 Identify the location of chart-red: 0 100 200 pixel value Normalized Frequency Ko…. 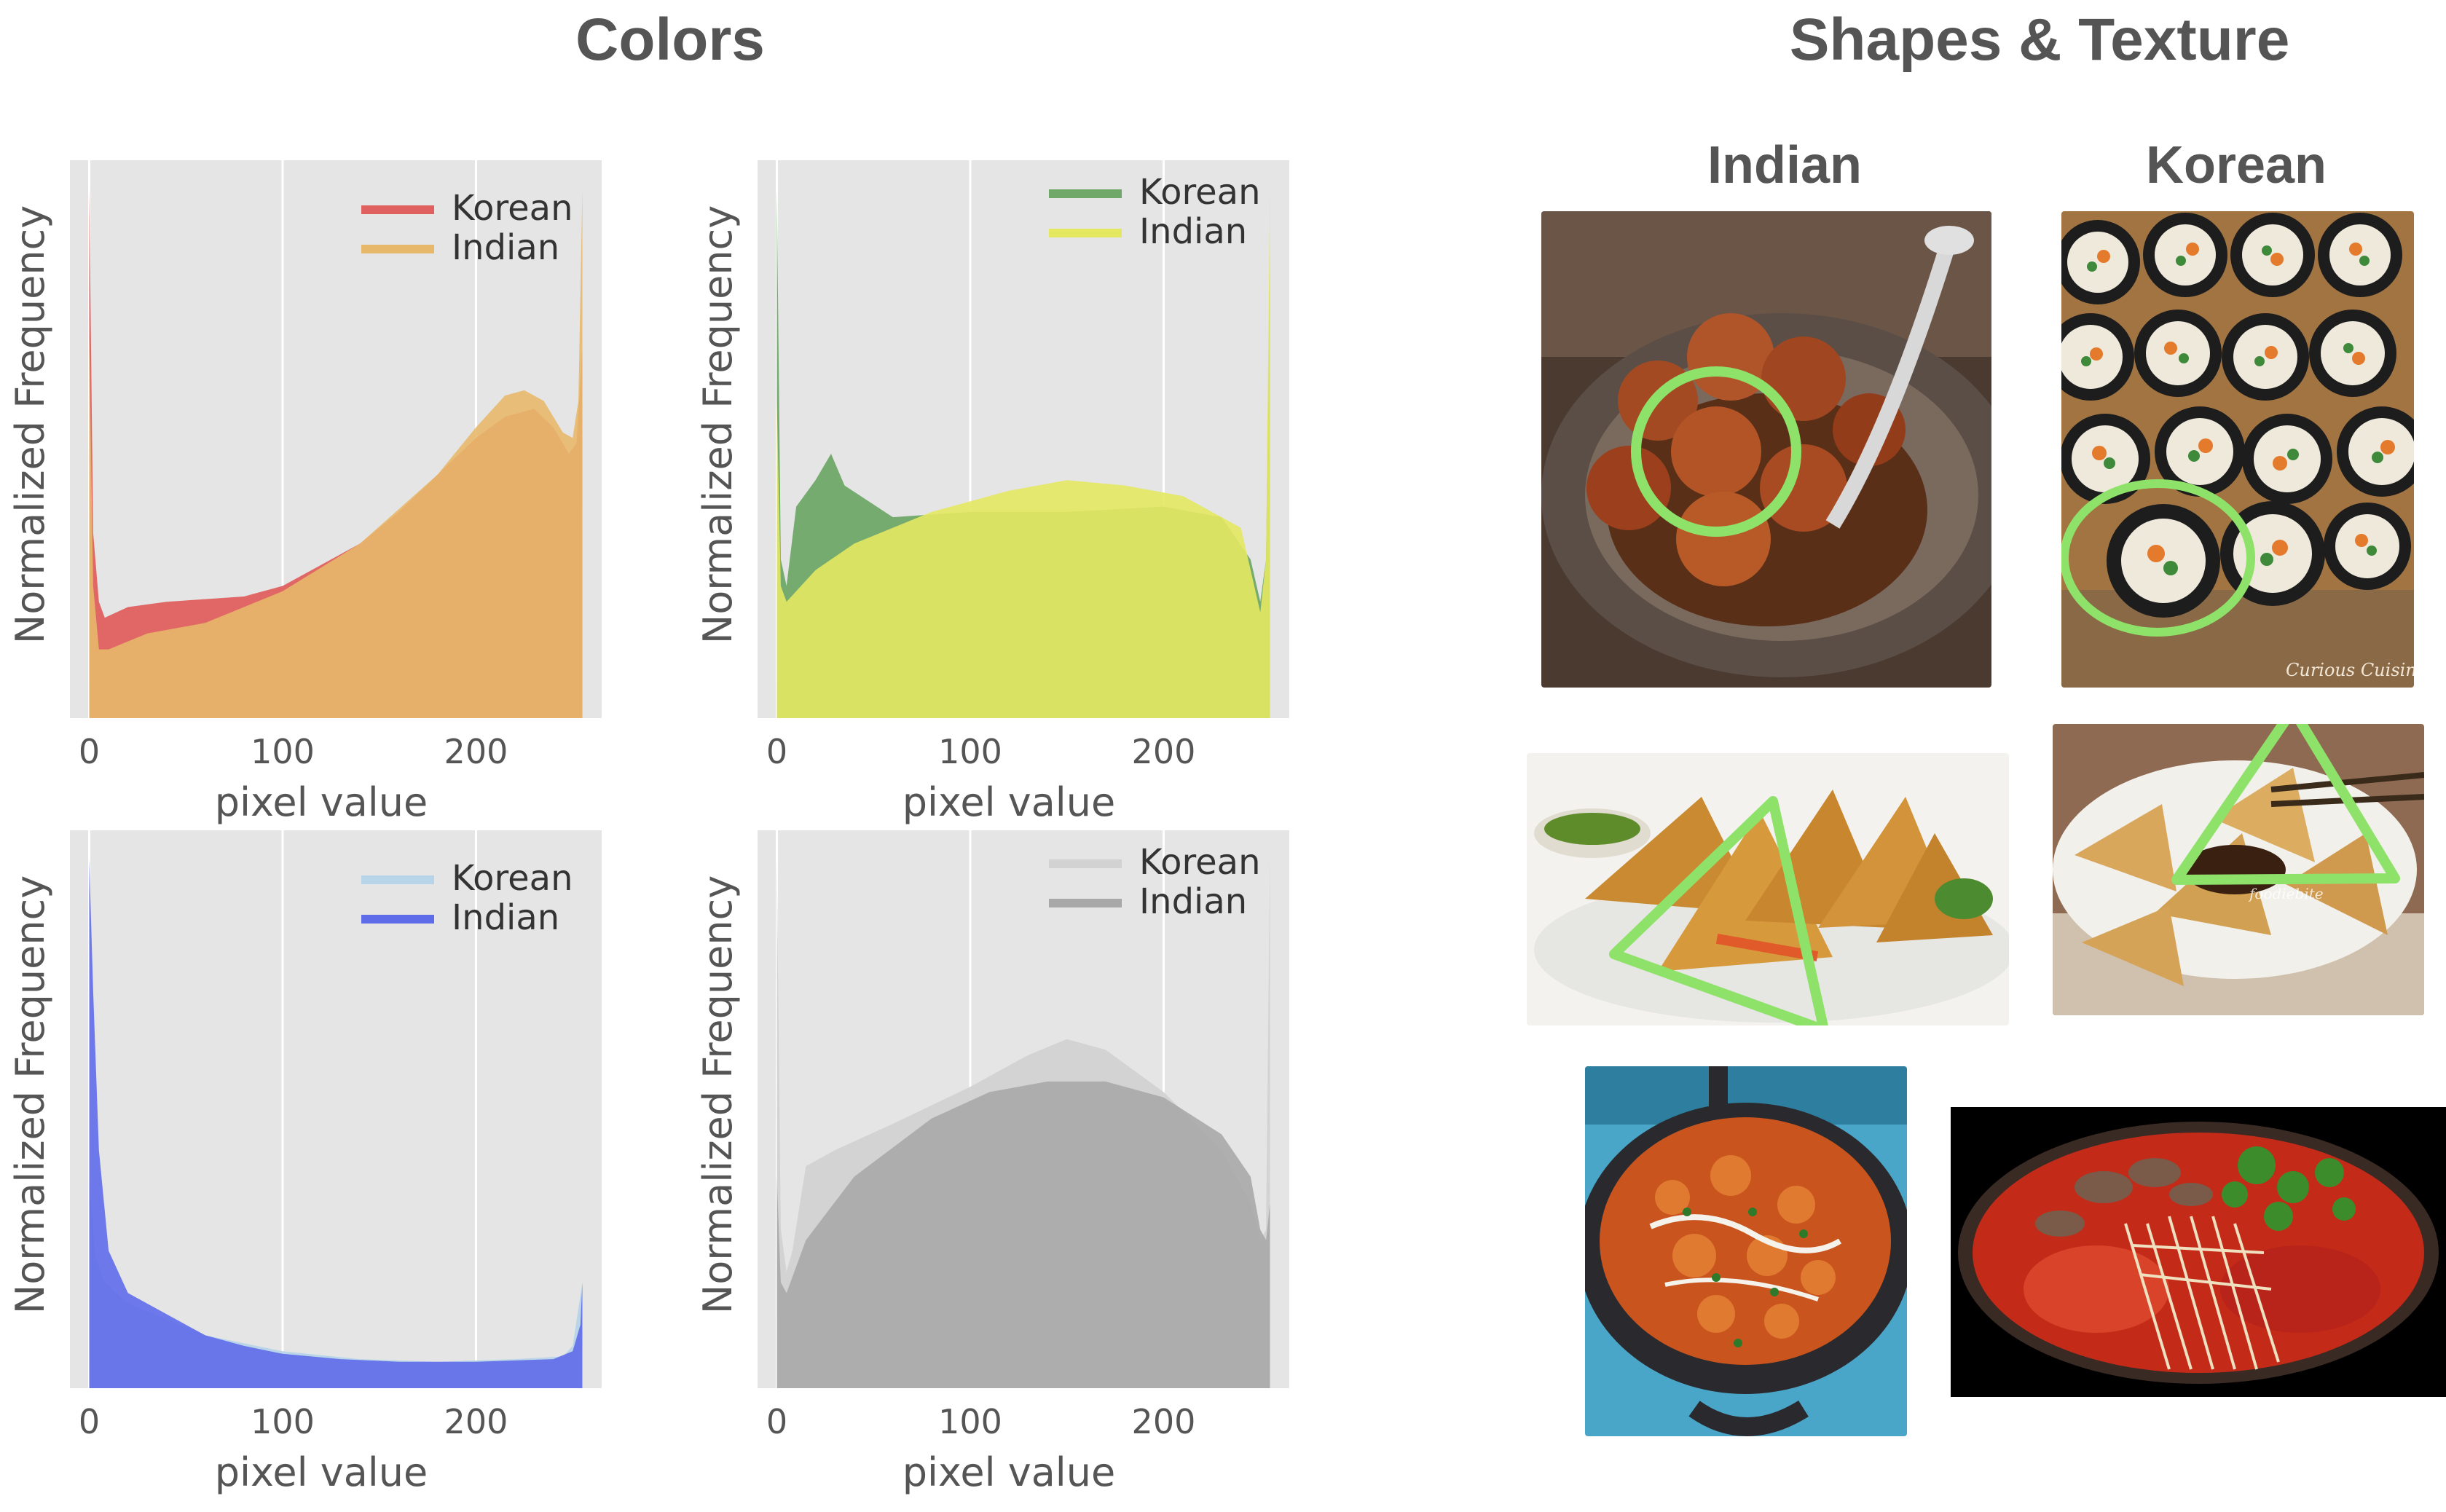
(305, 492).